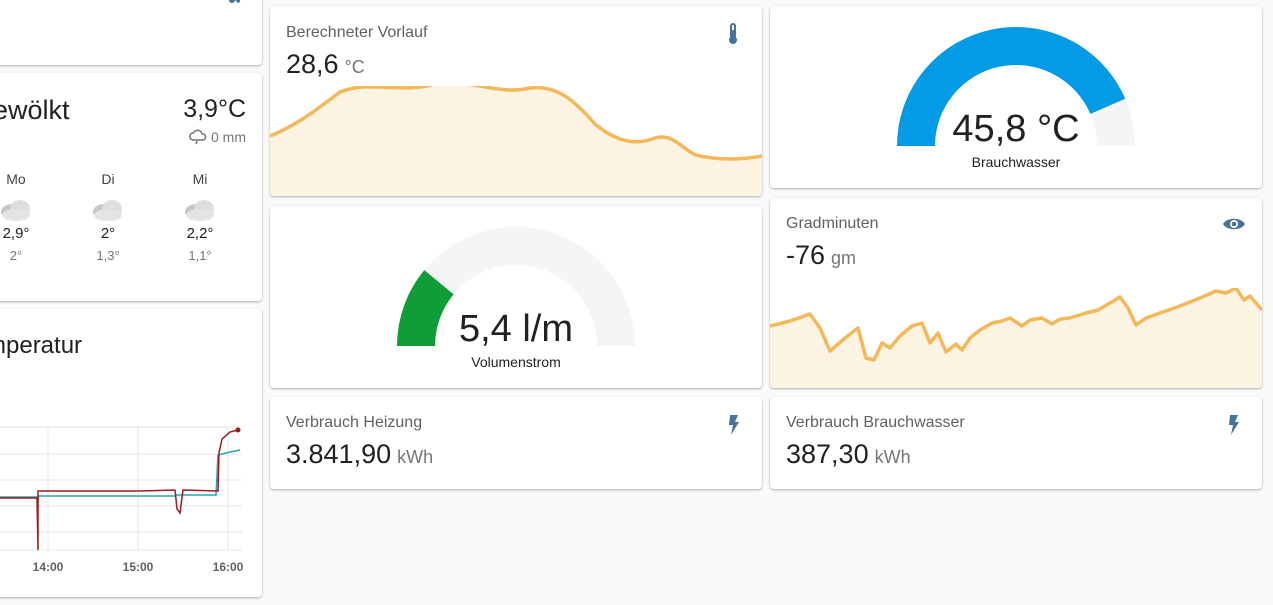  I want to click on forecast-high: 2°, so click(108, 233).